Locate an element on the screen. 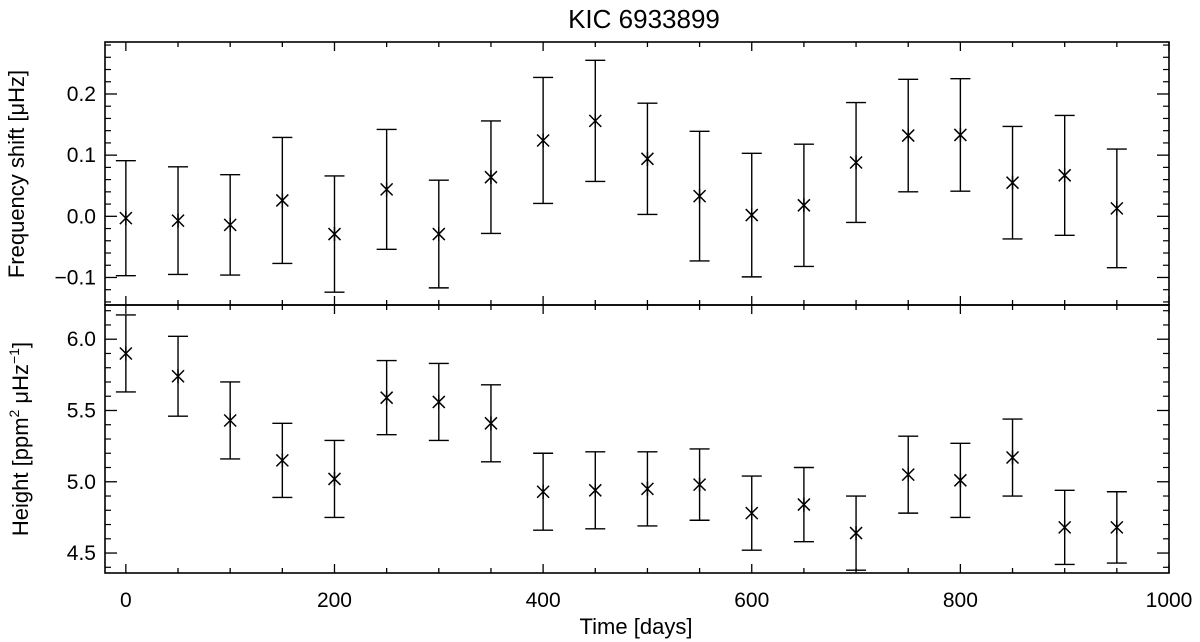 This screenshot has height=642, width=1200. y-tick-label: 0.1 is located at coordinates (81, 155).